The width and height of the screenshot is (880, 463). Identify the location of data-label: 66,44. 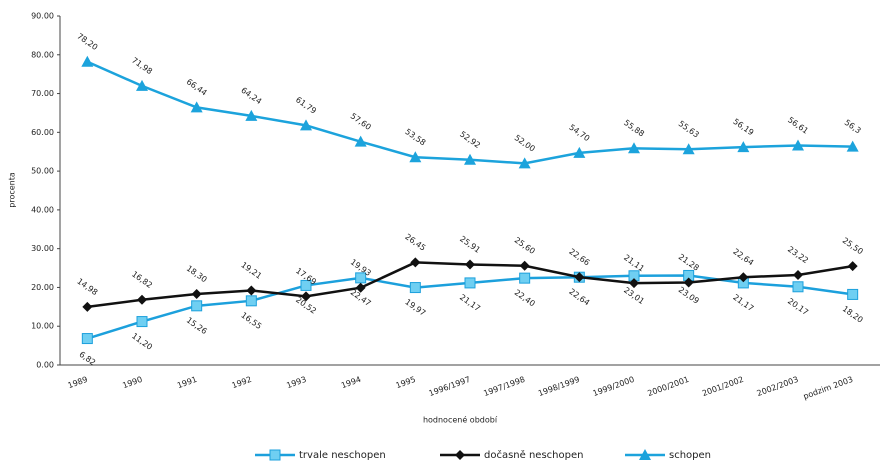
(197, 87).